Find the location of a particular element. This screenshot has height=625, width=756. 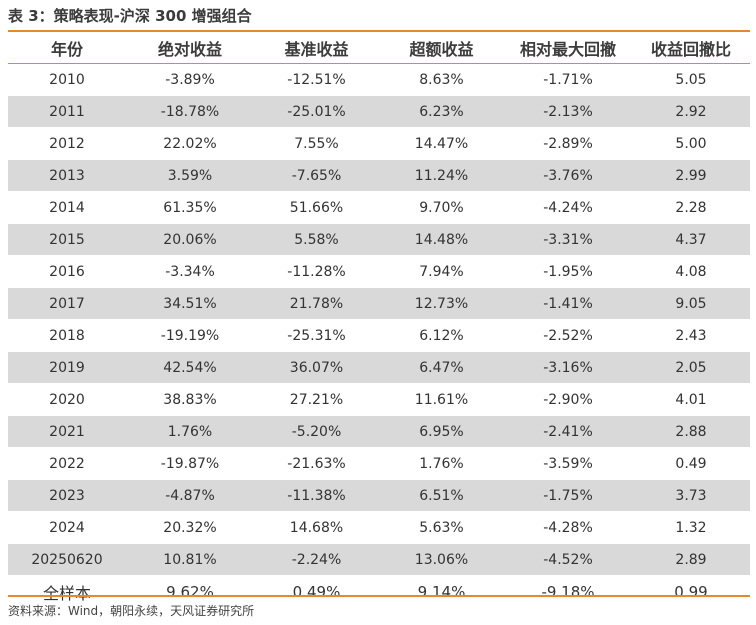

table-row: 2014 61.35% 51.66% 9.70% -4.24% 2.28 is located at coordinates (379, 207).